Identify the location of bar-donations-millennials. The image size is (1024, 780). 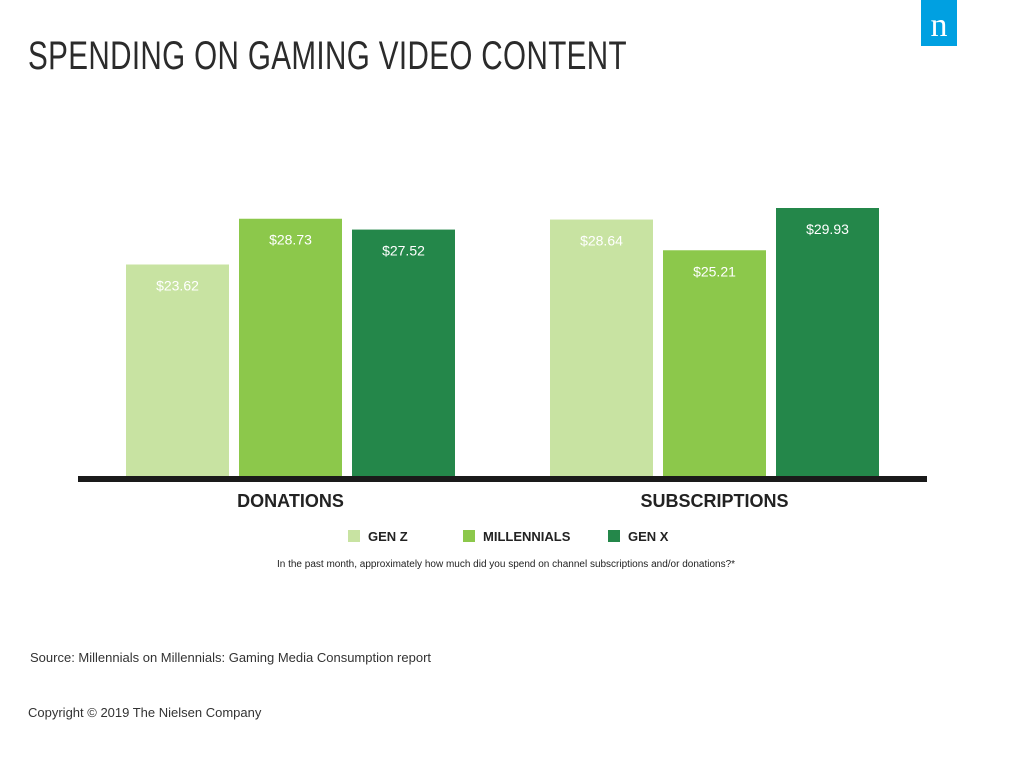
(290, 347).